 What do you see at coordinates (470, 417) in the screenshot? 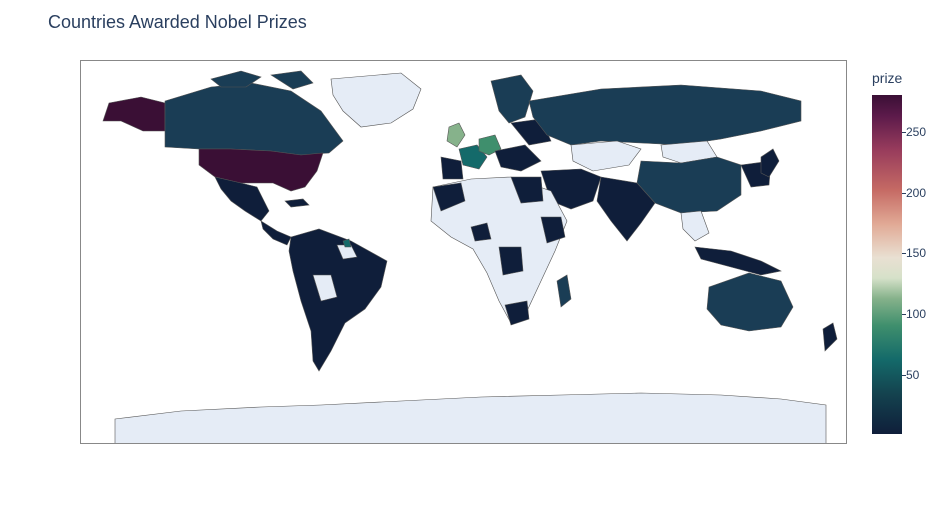
I see `region-antarctica` at bounding box center [470, 417].